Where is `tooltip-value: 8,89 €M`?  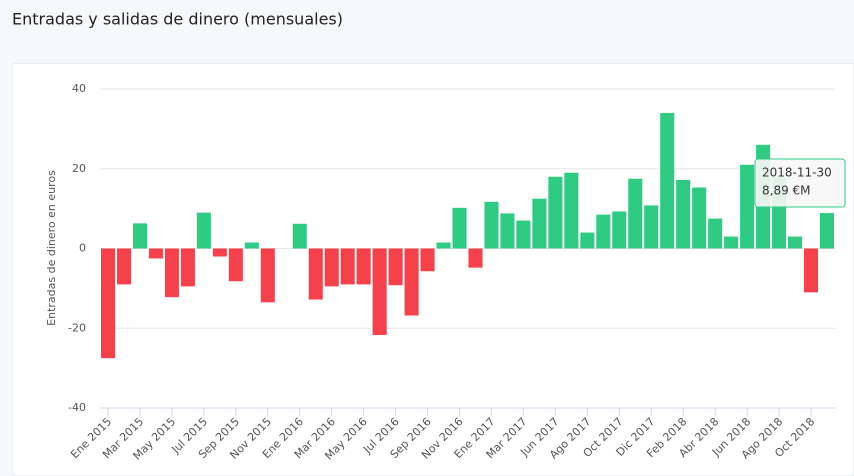
tooltip-value: 8,89 €M is located at coordinates (786, 191).